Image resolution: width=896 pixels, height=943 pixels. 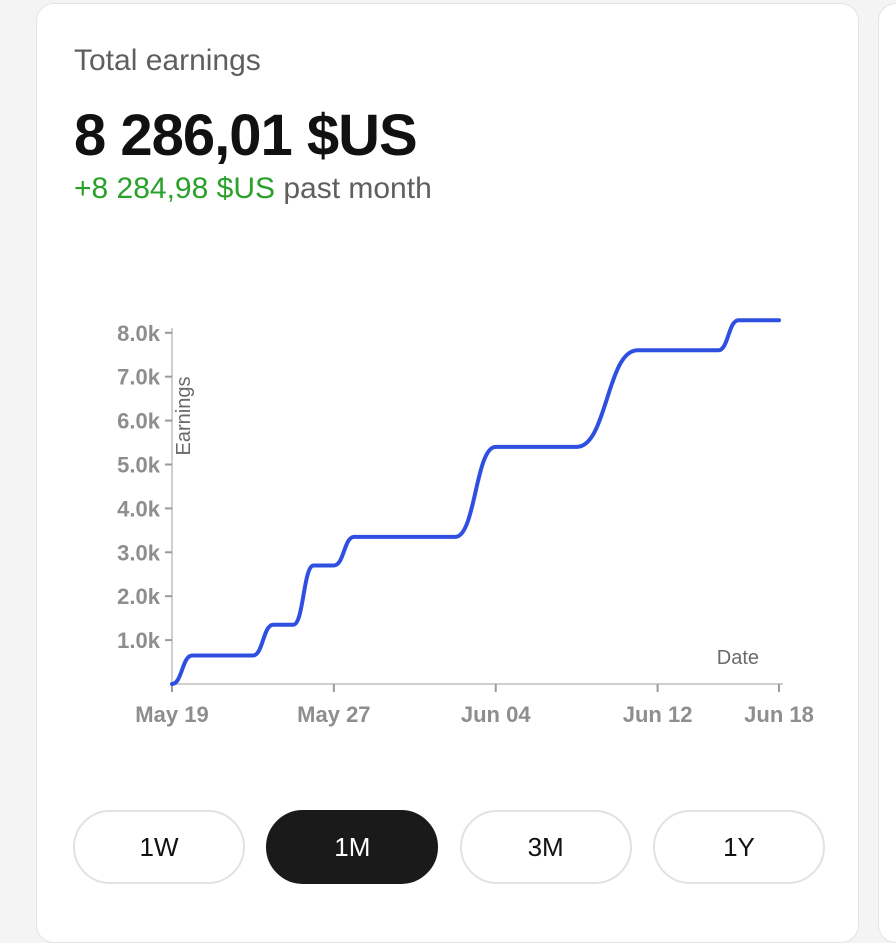 What do you see at coordinates (167, 60) in the screenshot?
I see `card-label: Total earnings` at bounding box center [167, 60].